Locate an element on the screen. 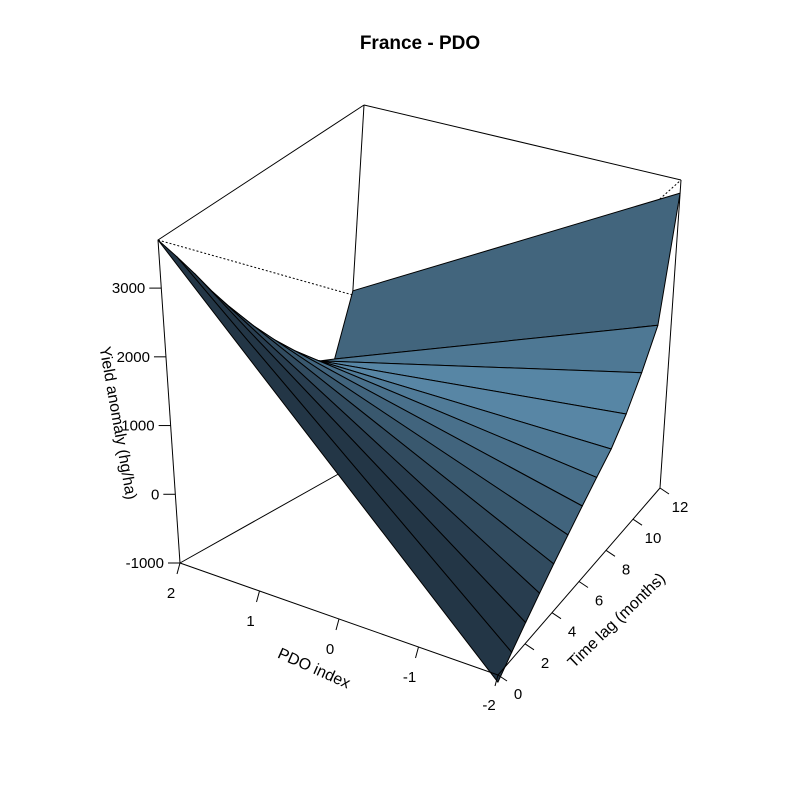  x-tick-label: 0 is located at coordinates (330, 649).